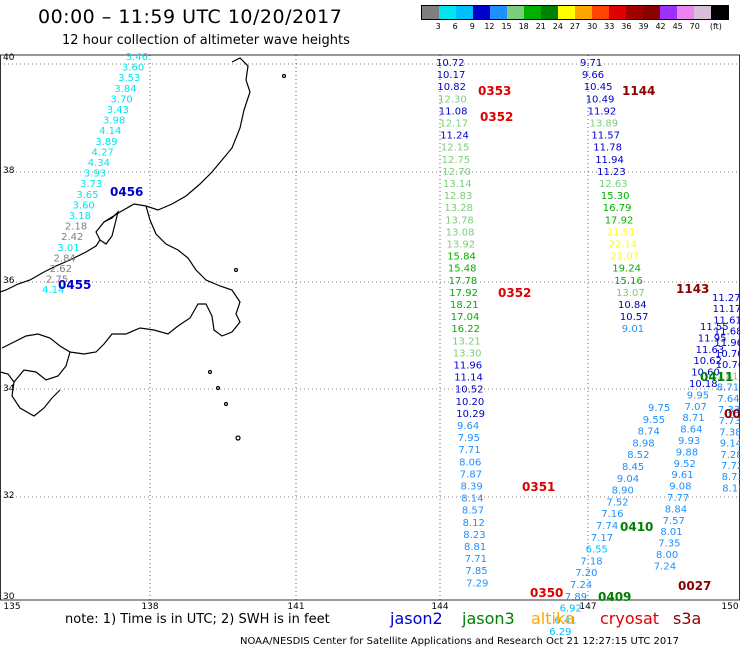 The width and height of the screenshot is (740, 650). What do you see at coordinates (707, 361) in the screenshot?
I see `wave-height-value: 10.62` at bounding box center [707, 361].